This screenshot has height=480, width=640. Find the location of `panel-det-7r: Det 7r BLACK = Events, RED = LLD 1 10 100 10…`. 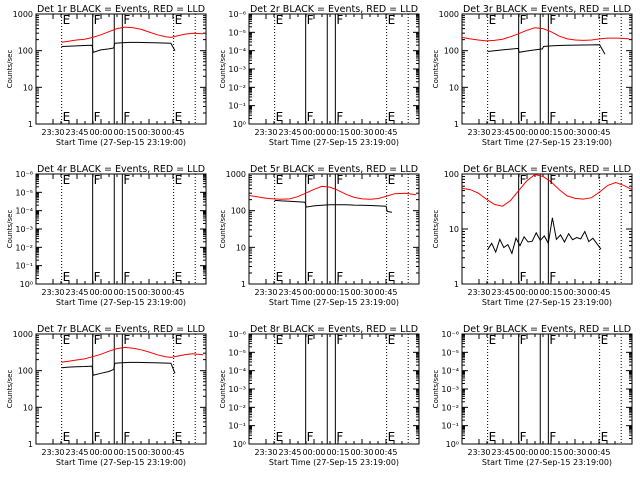

panel-det-7r: Det 7r BLACK = Events, RED = LLD 1 10 100 10… is located at coordinates (106, 395).